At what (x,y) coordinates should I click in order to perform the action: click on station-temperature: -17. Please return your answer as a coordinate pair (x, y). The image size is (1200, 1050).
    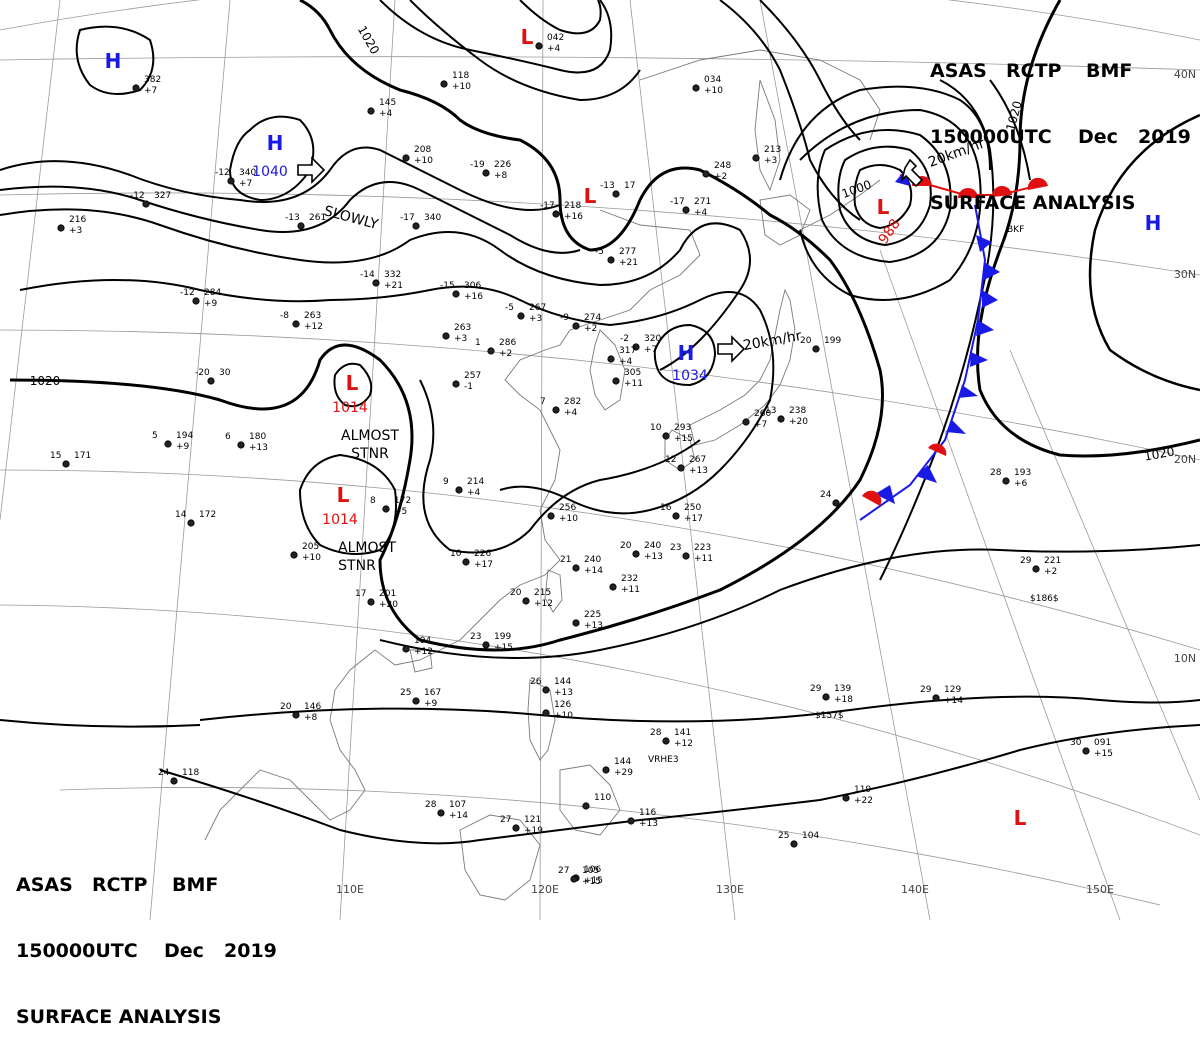
    Looking at the image, I should click on (677, 202).